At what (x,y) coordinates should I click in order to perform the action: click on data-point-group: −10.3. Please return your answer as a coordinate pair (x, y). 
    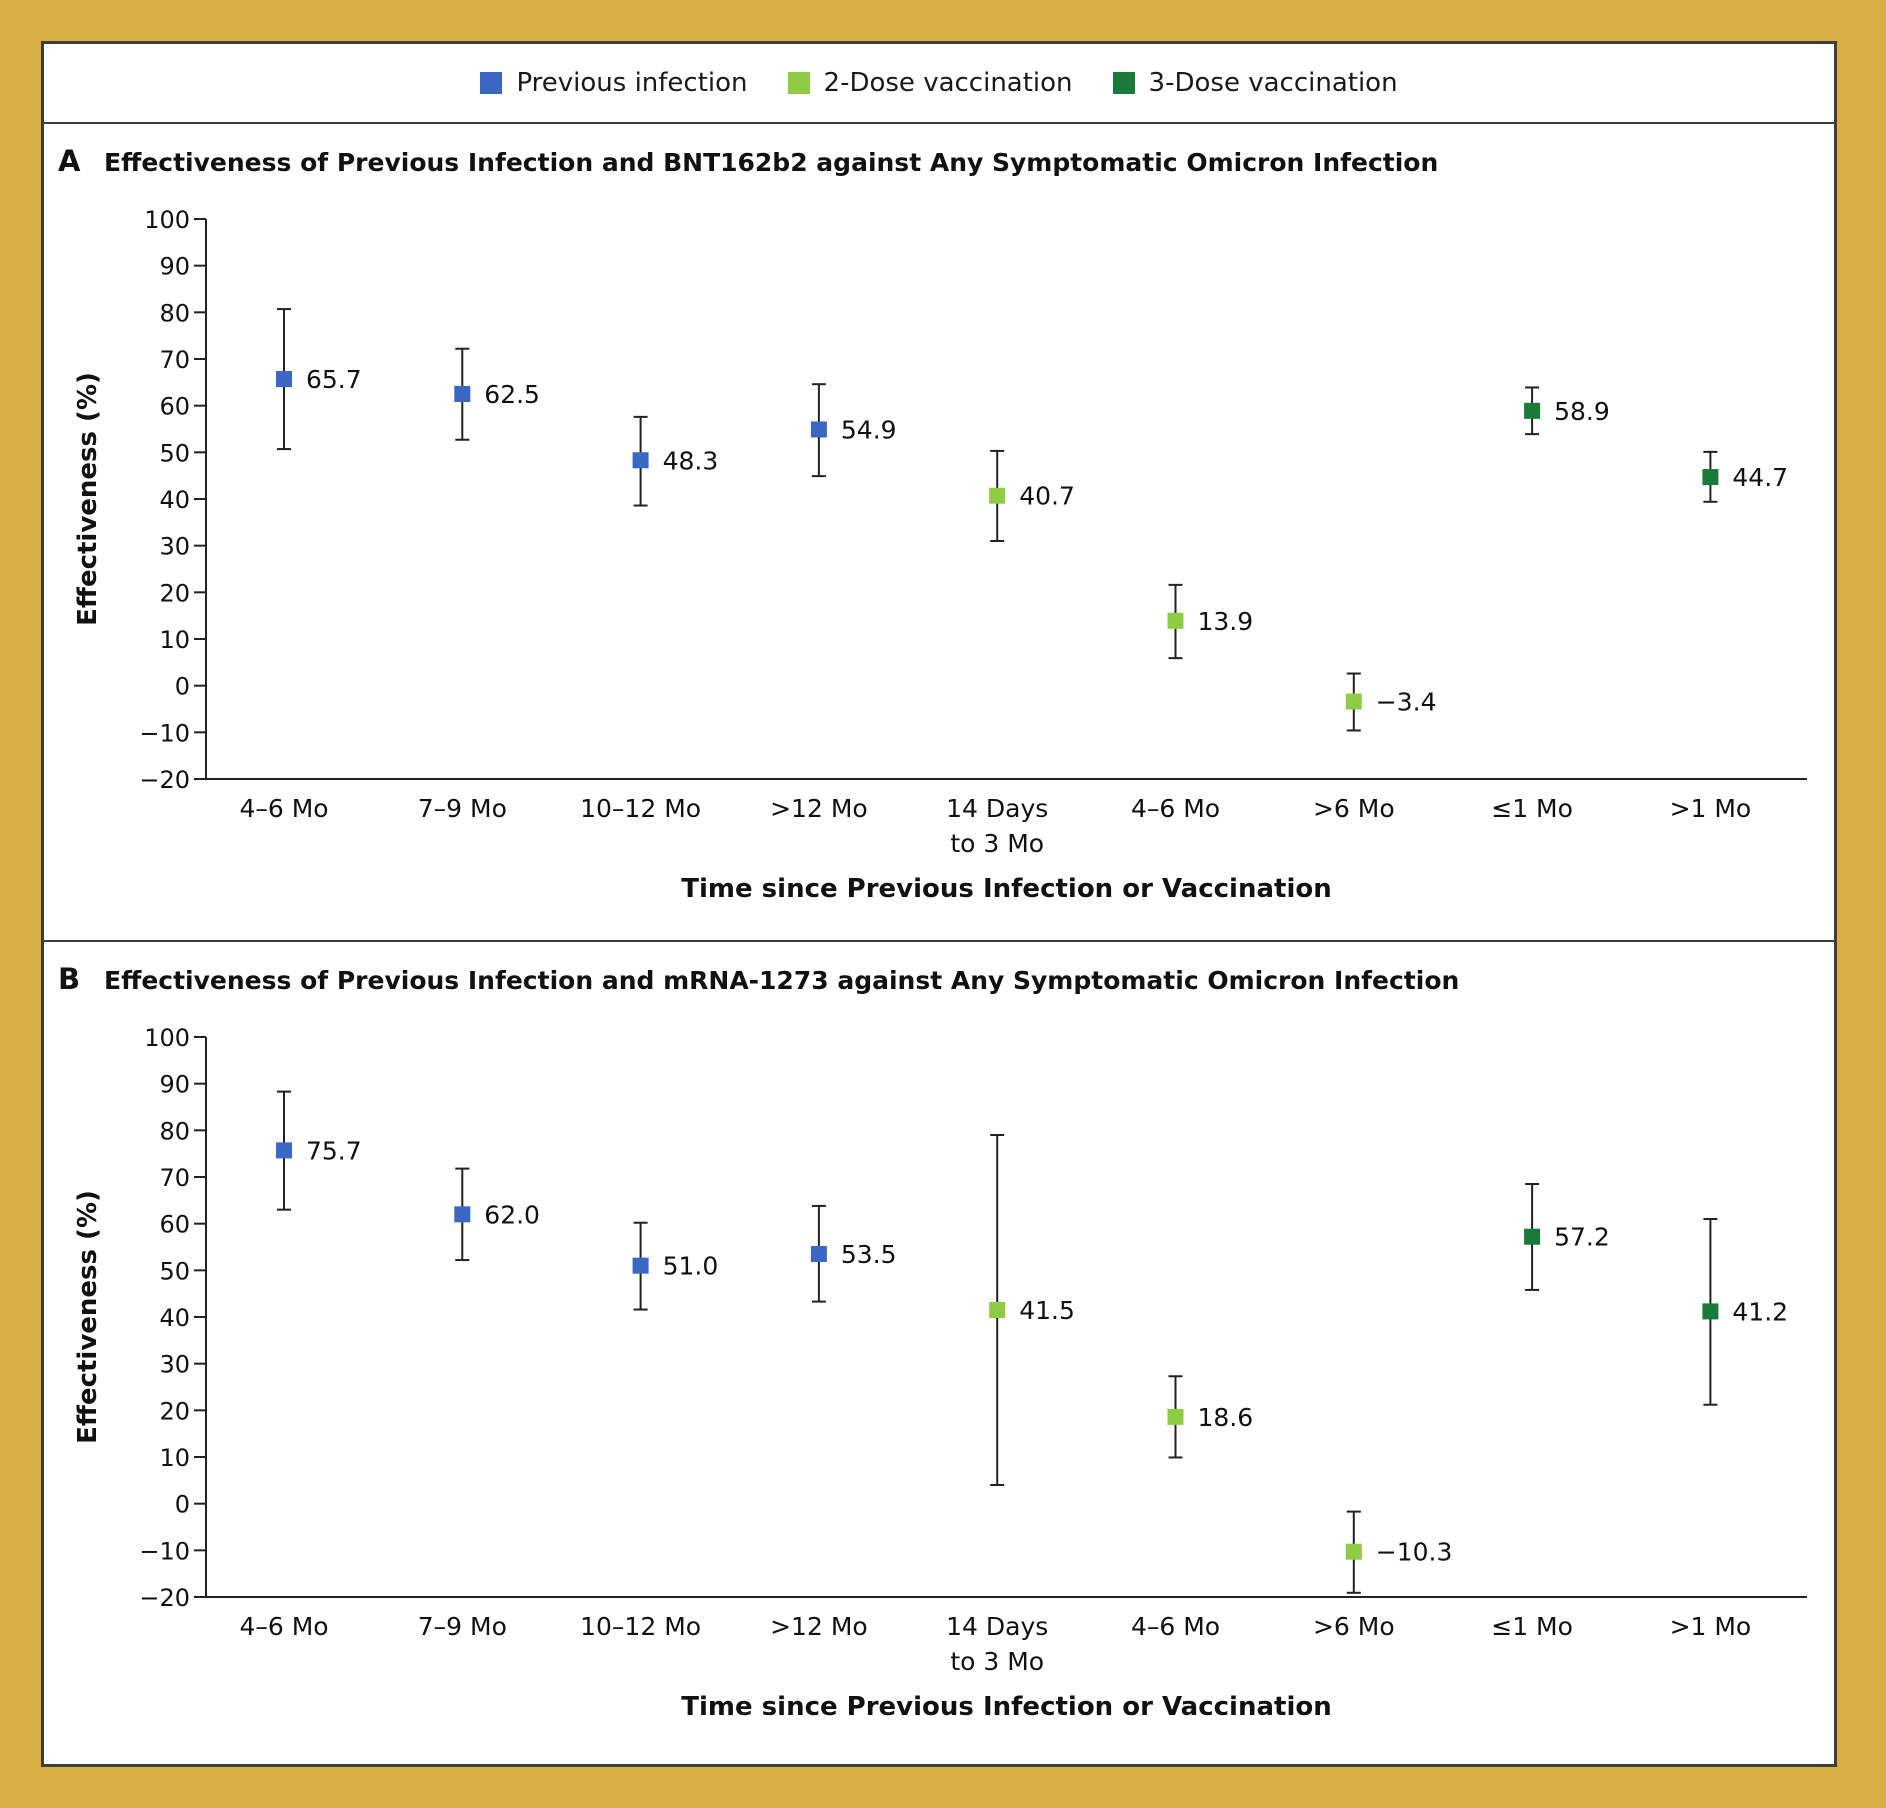
    Looking at the image, I should click on (1399, 1552).